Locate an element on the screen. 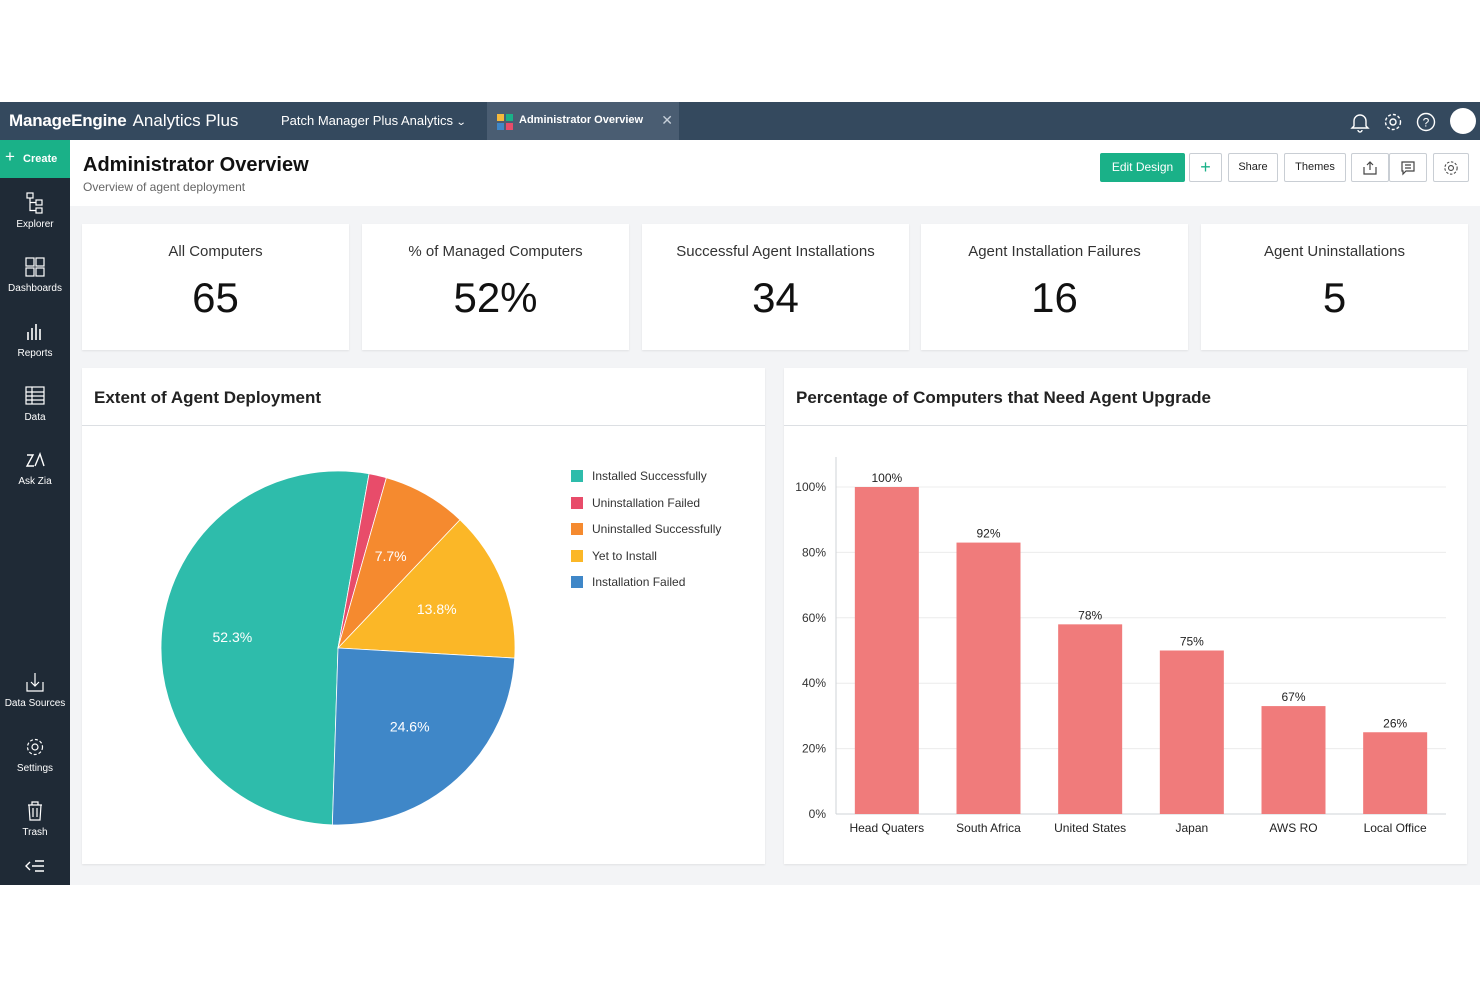  kpi-all-computers: All Computers 65 is located at coordinates (215, 287).